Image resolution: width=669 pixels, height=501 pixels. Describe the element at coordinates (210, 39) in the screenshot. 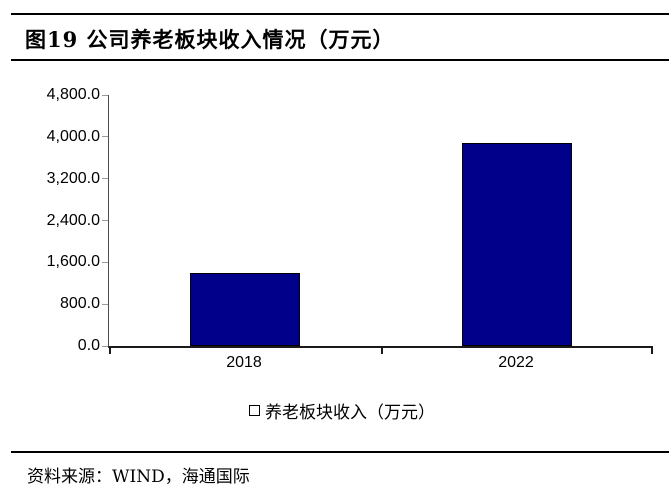

I see `figure-title: 图19 公司养老板块收入情况（万元）` at that location.